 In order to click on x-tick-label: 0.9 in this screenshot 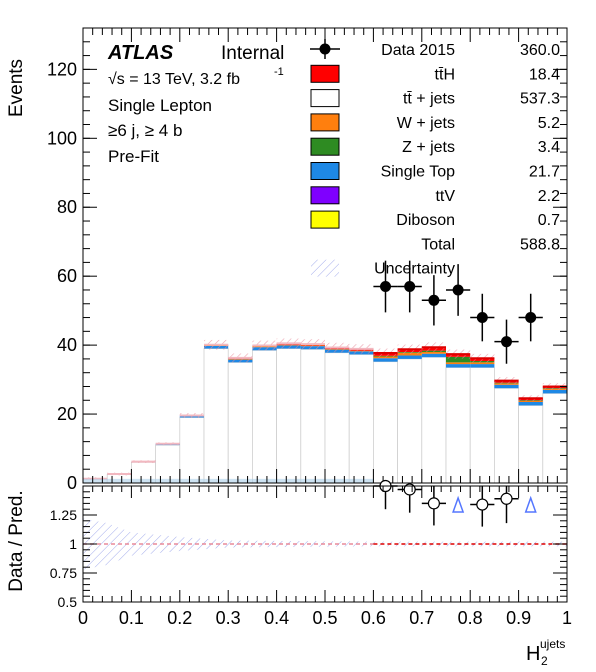, I will do `click(518, 618)`.